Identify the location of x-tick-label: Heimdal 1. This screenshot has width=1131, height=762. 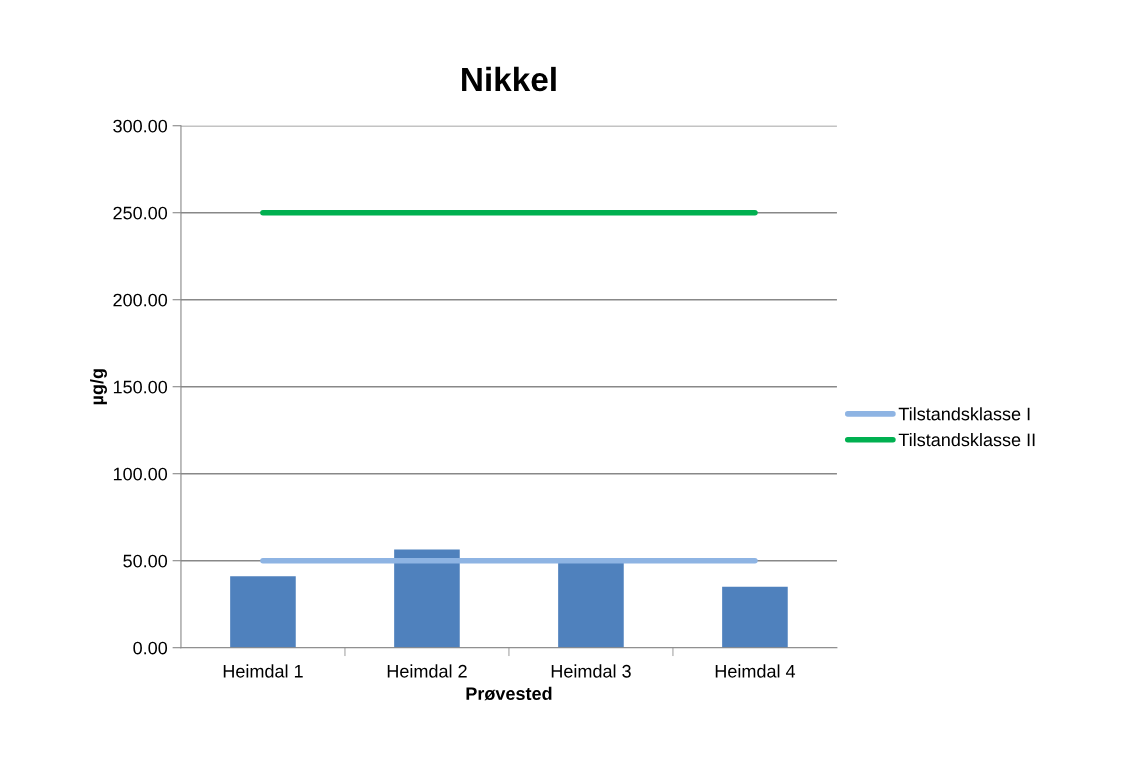
(263, 671).